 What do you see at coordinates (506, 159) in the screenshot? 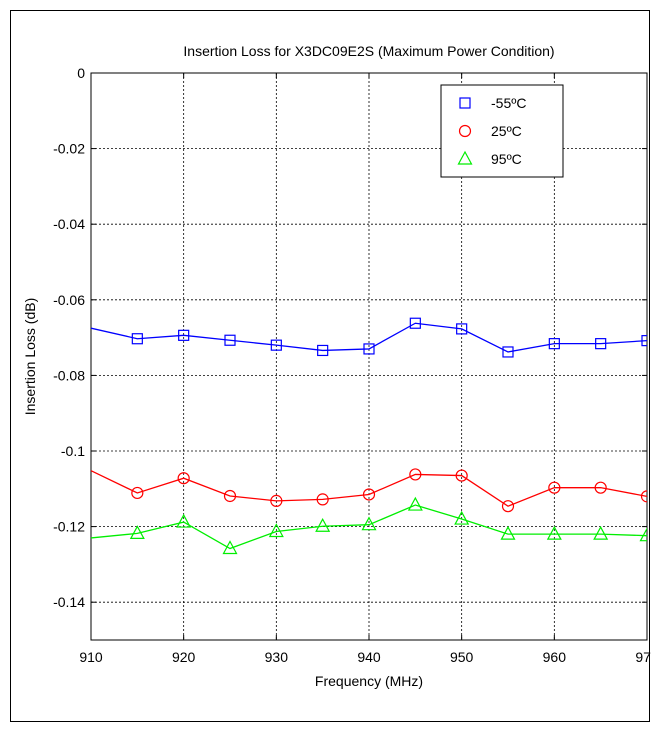
I see `legend-label: 95ºC` at bounding box center [506, 159].